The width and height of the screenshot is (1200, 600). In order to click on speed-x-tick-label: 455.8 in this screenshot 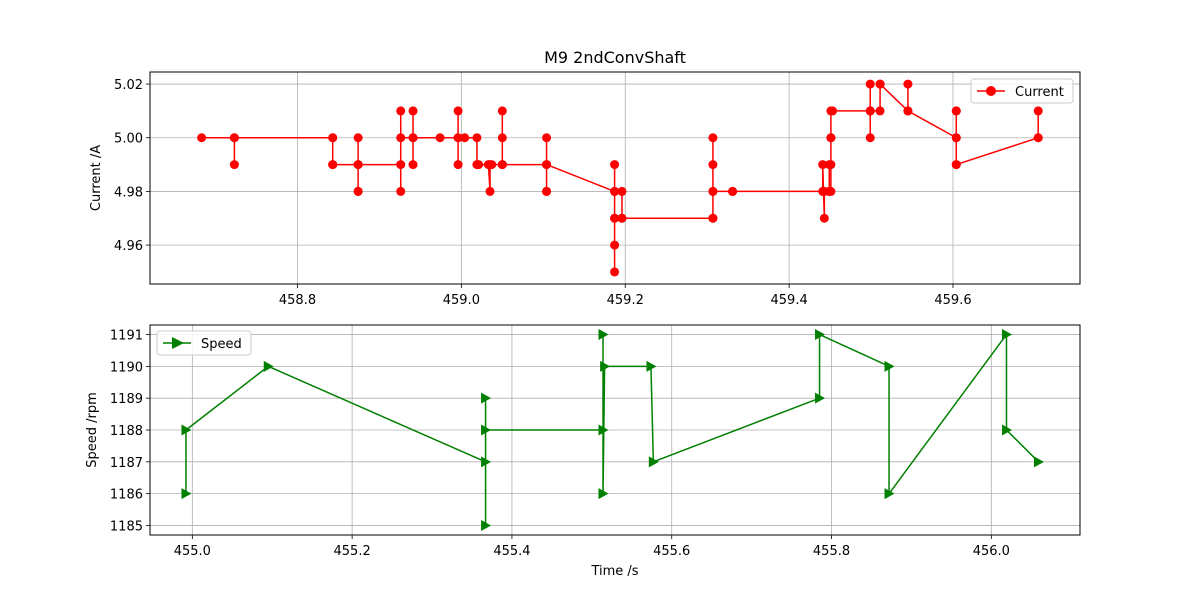, I will do `click(831, 551)`.